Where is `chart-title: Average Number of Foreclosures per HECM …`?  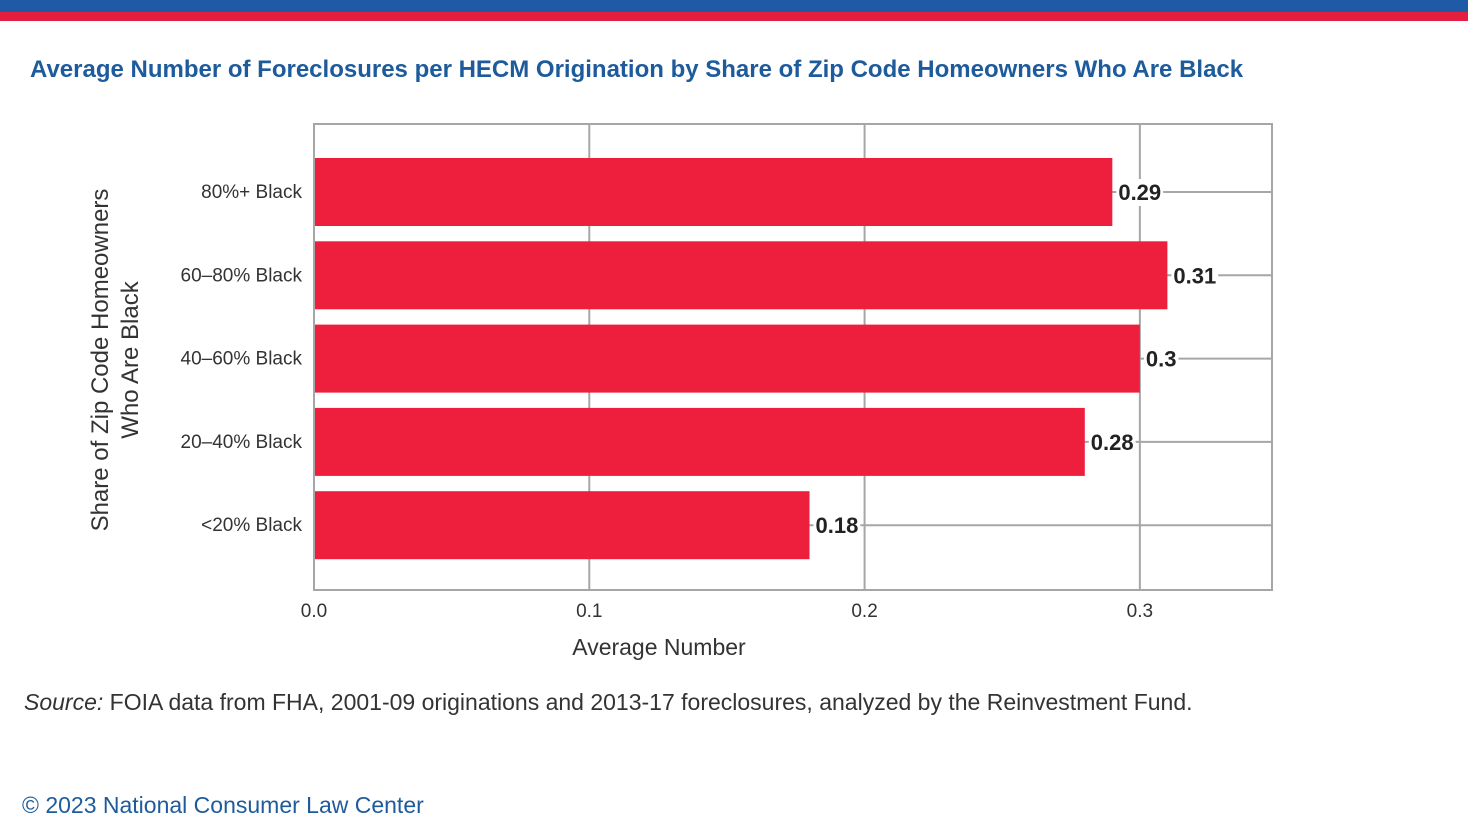
chart-title: Average Number of Foreclosures per HECM … is located at coordinates (637, 69).